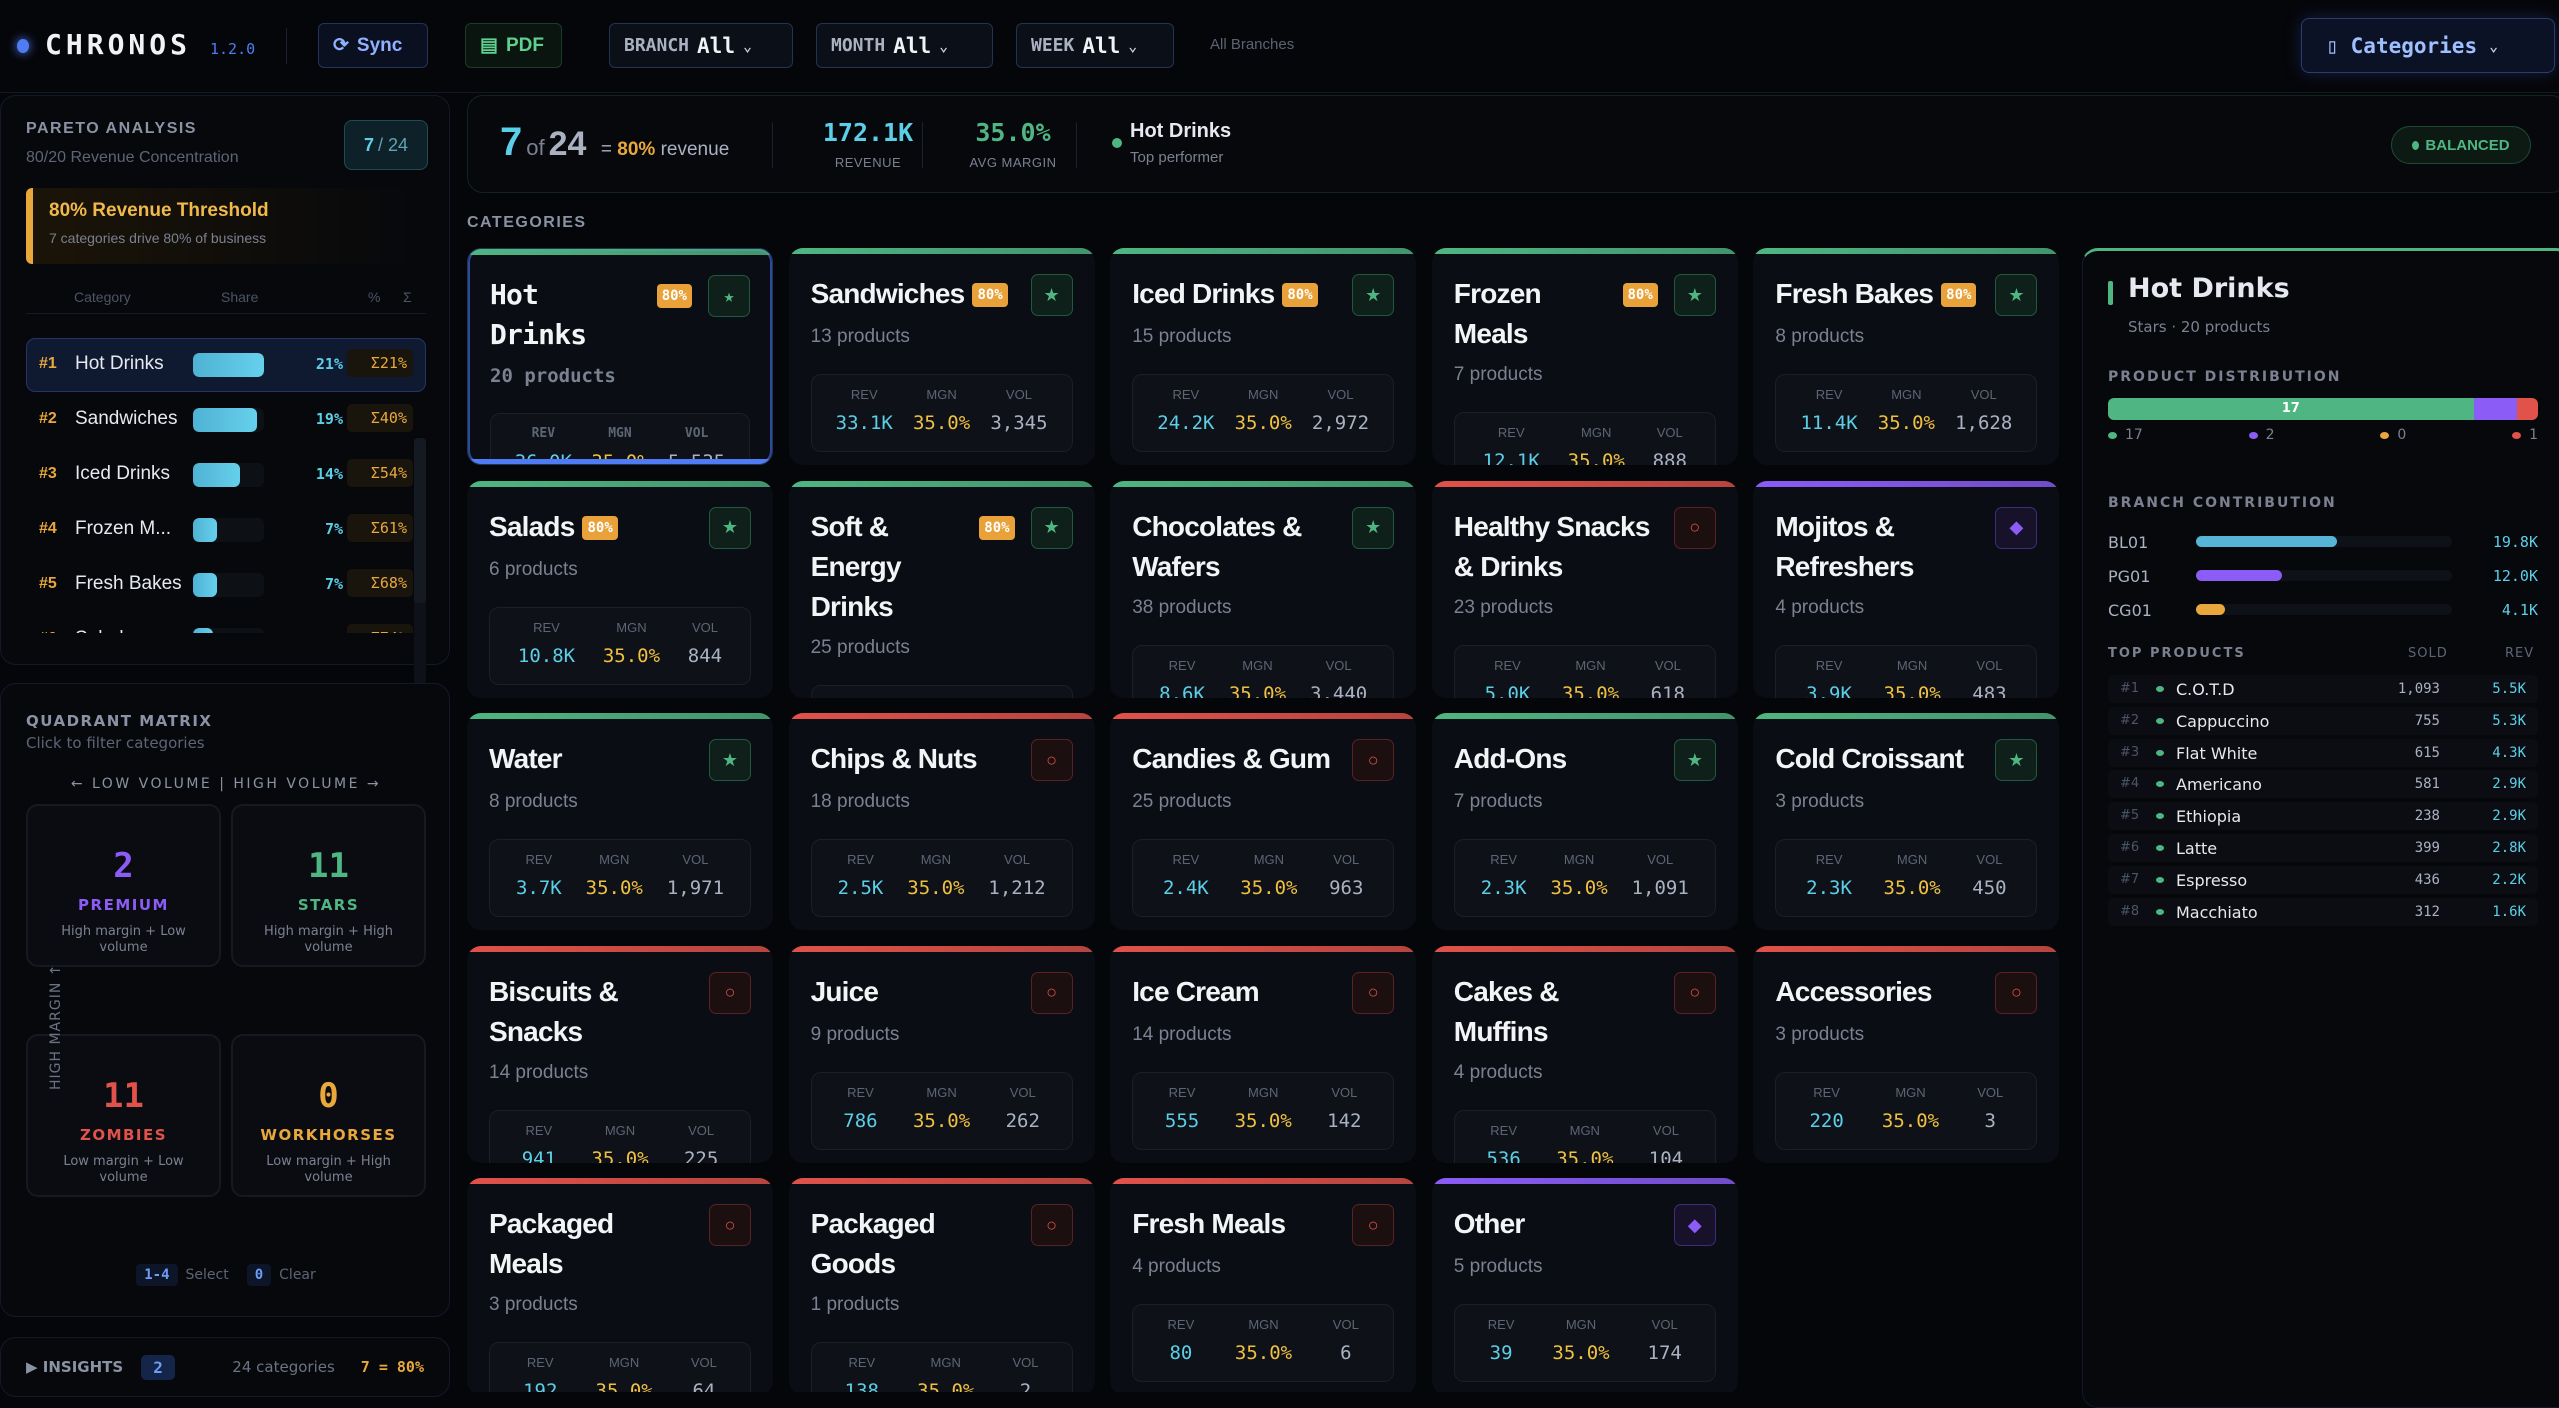 Image resolution: width=2559 pixels, height=1408 pixels. Describe the element at coordinates (328, 1115) in the screenshot. I see `quadrant-workhorses: 0 WORKHORSES Low margin + High volume` at that location.